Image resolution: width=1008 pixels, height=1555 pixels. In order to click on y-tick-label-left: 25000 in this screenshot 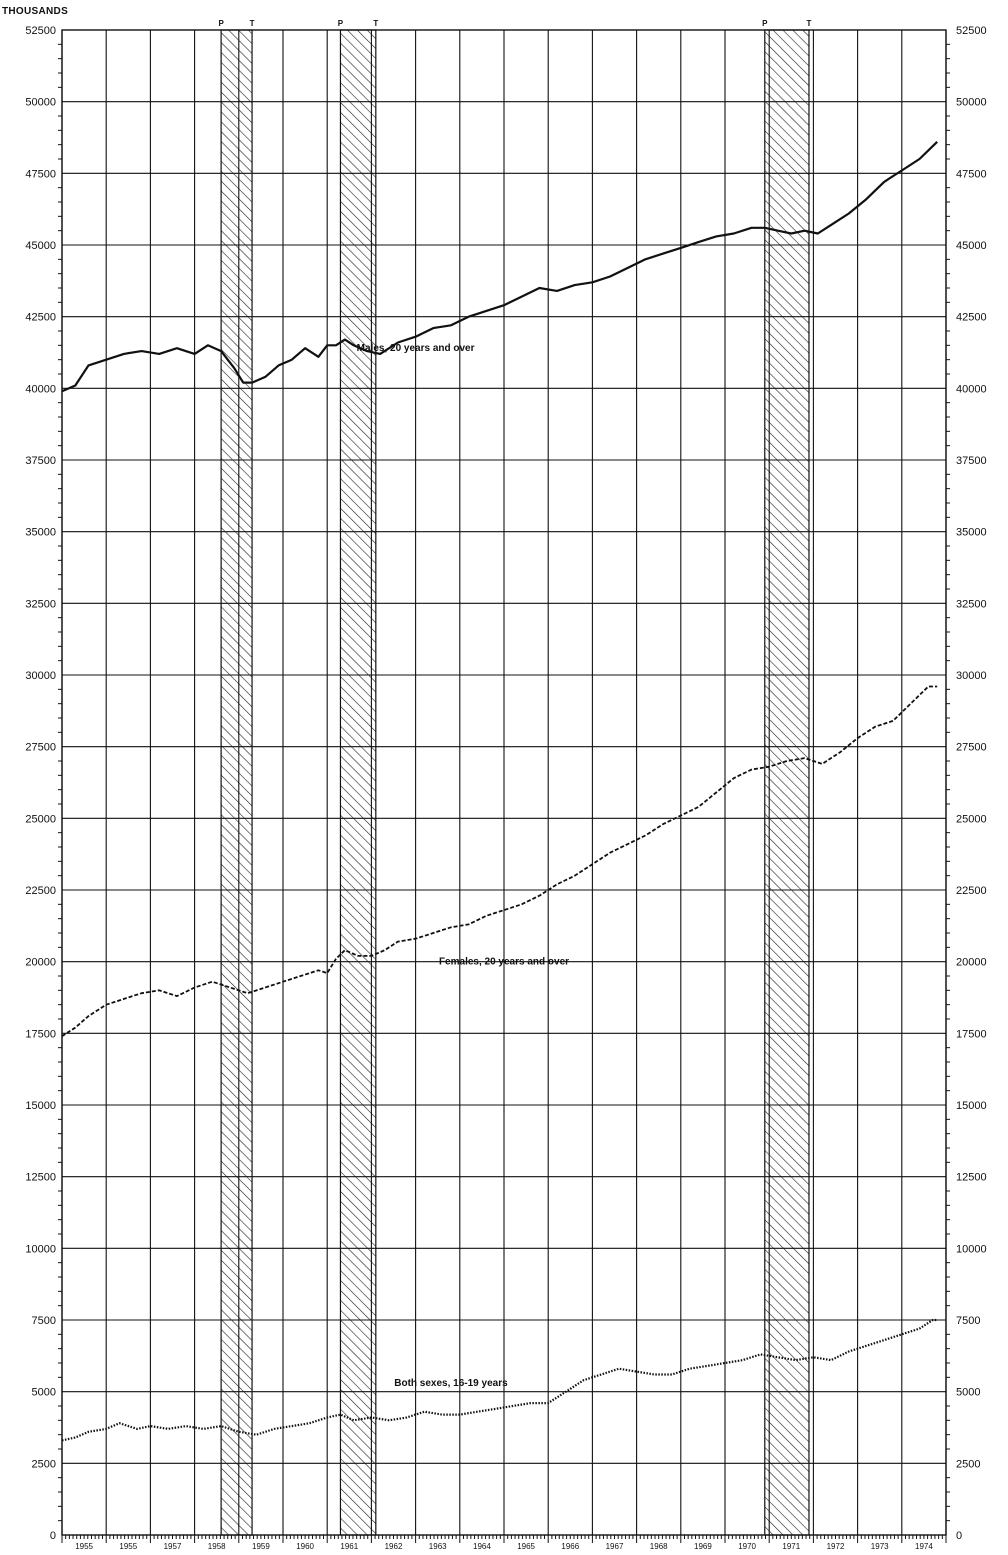, I will do `click(40, 819)`.